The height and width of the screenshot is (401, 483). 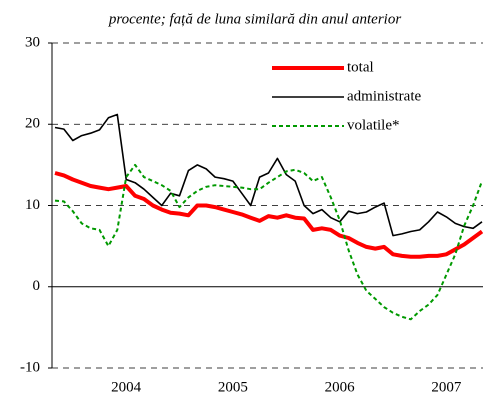 I want to click on y-tick-label: -10, so click(x=30, y=367).